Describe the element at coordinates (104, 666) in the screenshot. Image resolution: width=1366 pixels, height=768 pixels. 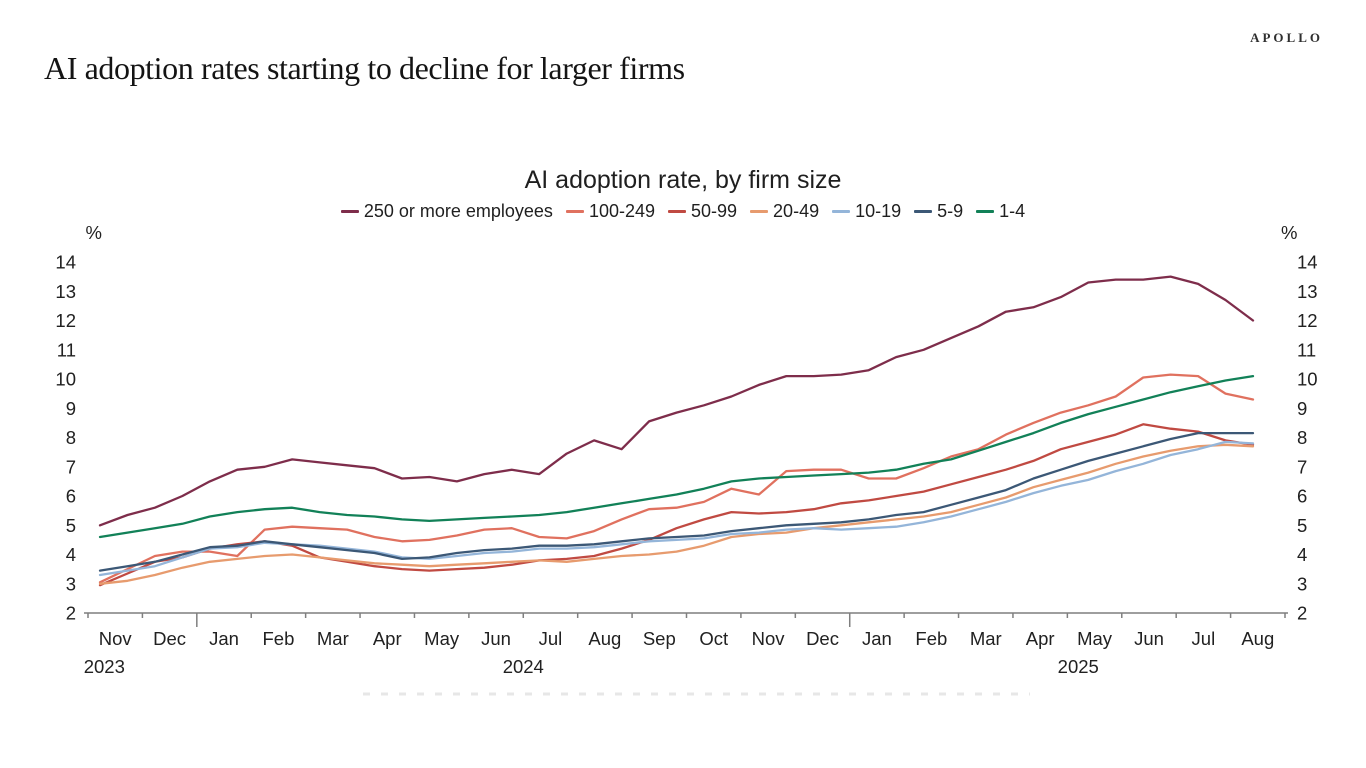
I see `x-axis-year-label: 2023` at that location.